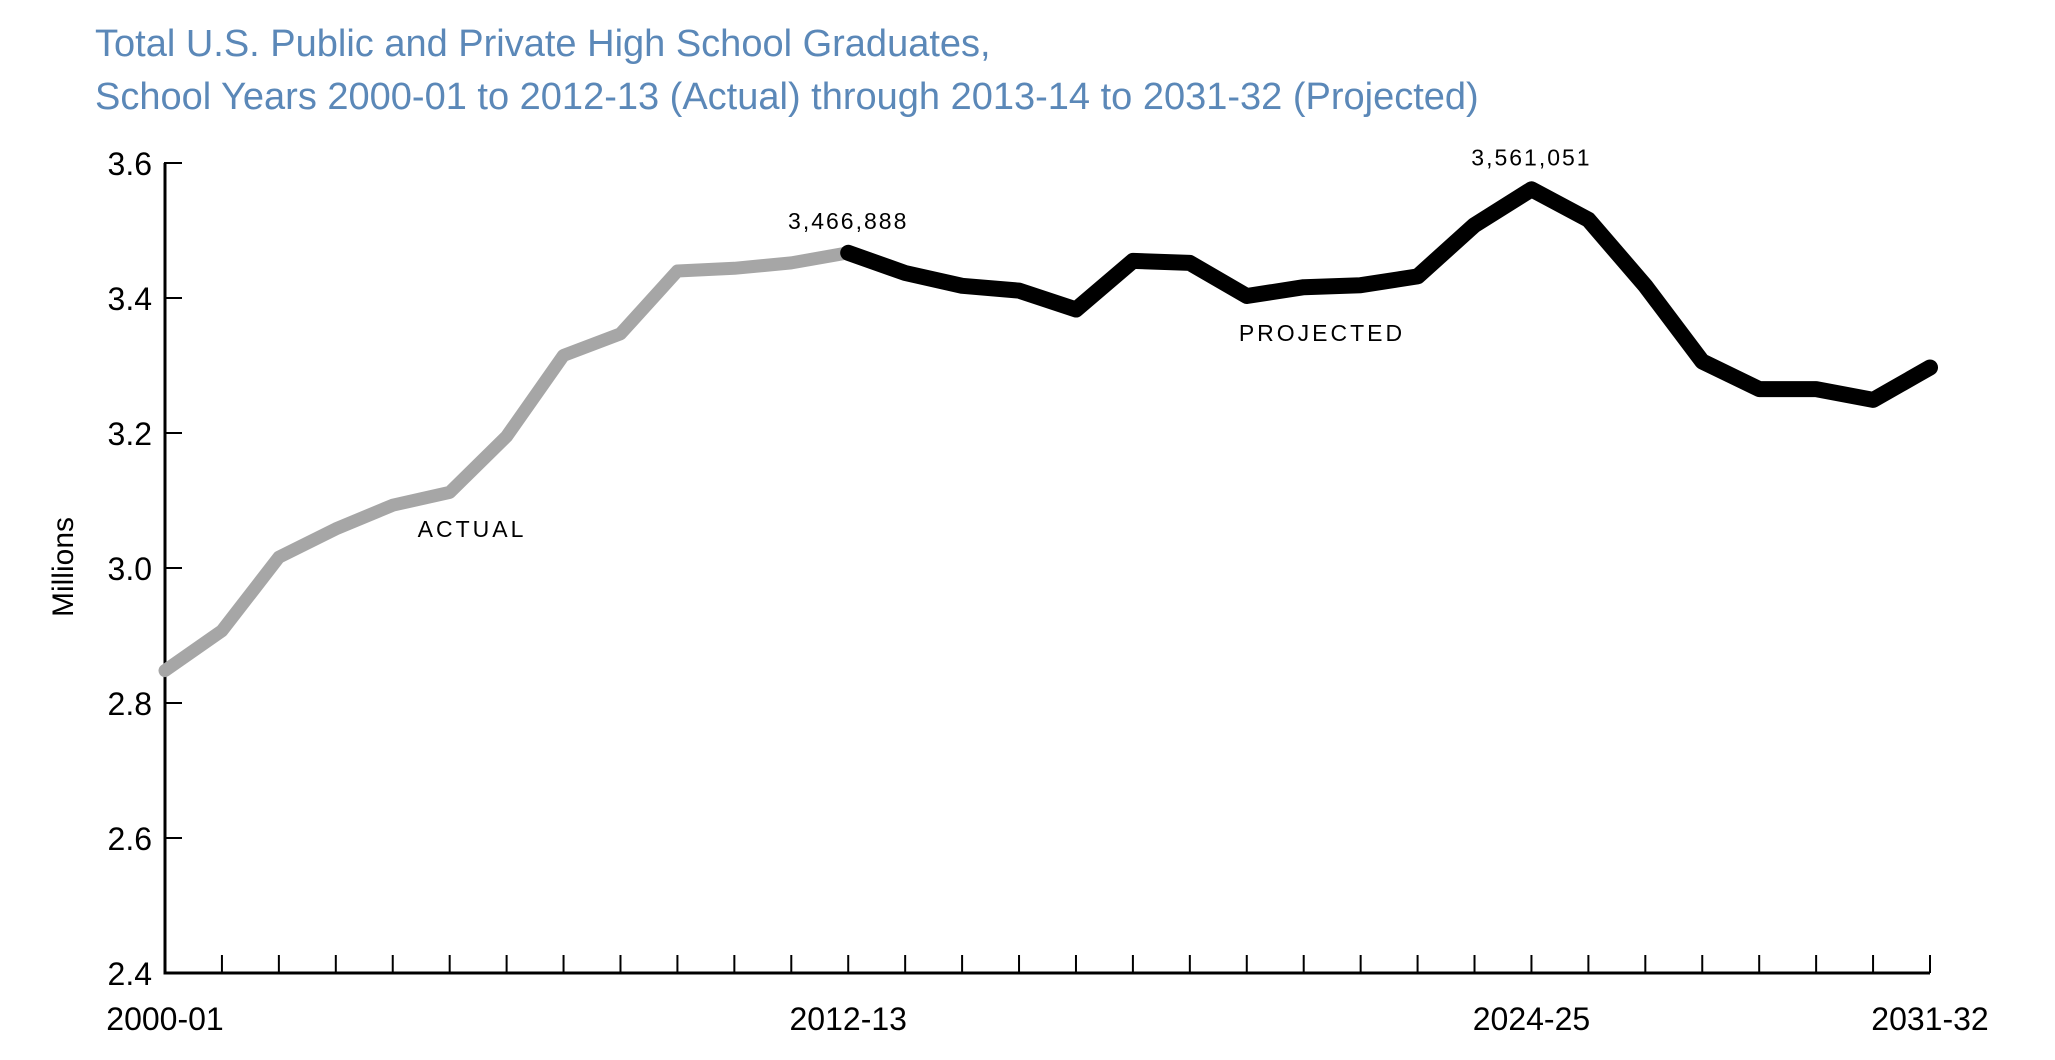 Image resolution: width=2055 pixels, height=1060 pixels. What do you see at coordinates (848, 1019) in the screenshot?
I see `x-tick-label: 2012-13` at bounding box center [848, 1019].